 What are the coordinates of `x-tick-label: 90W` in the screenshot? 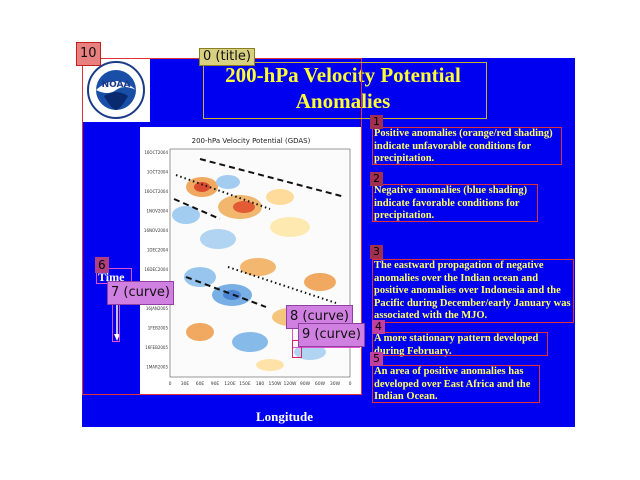 It's located at (305, 384).